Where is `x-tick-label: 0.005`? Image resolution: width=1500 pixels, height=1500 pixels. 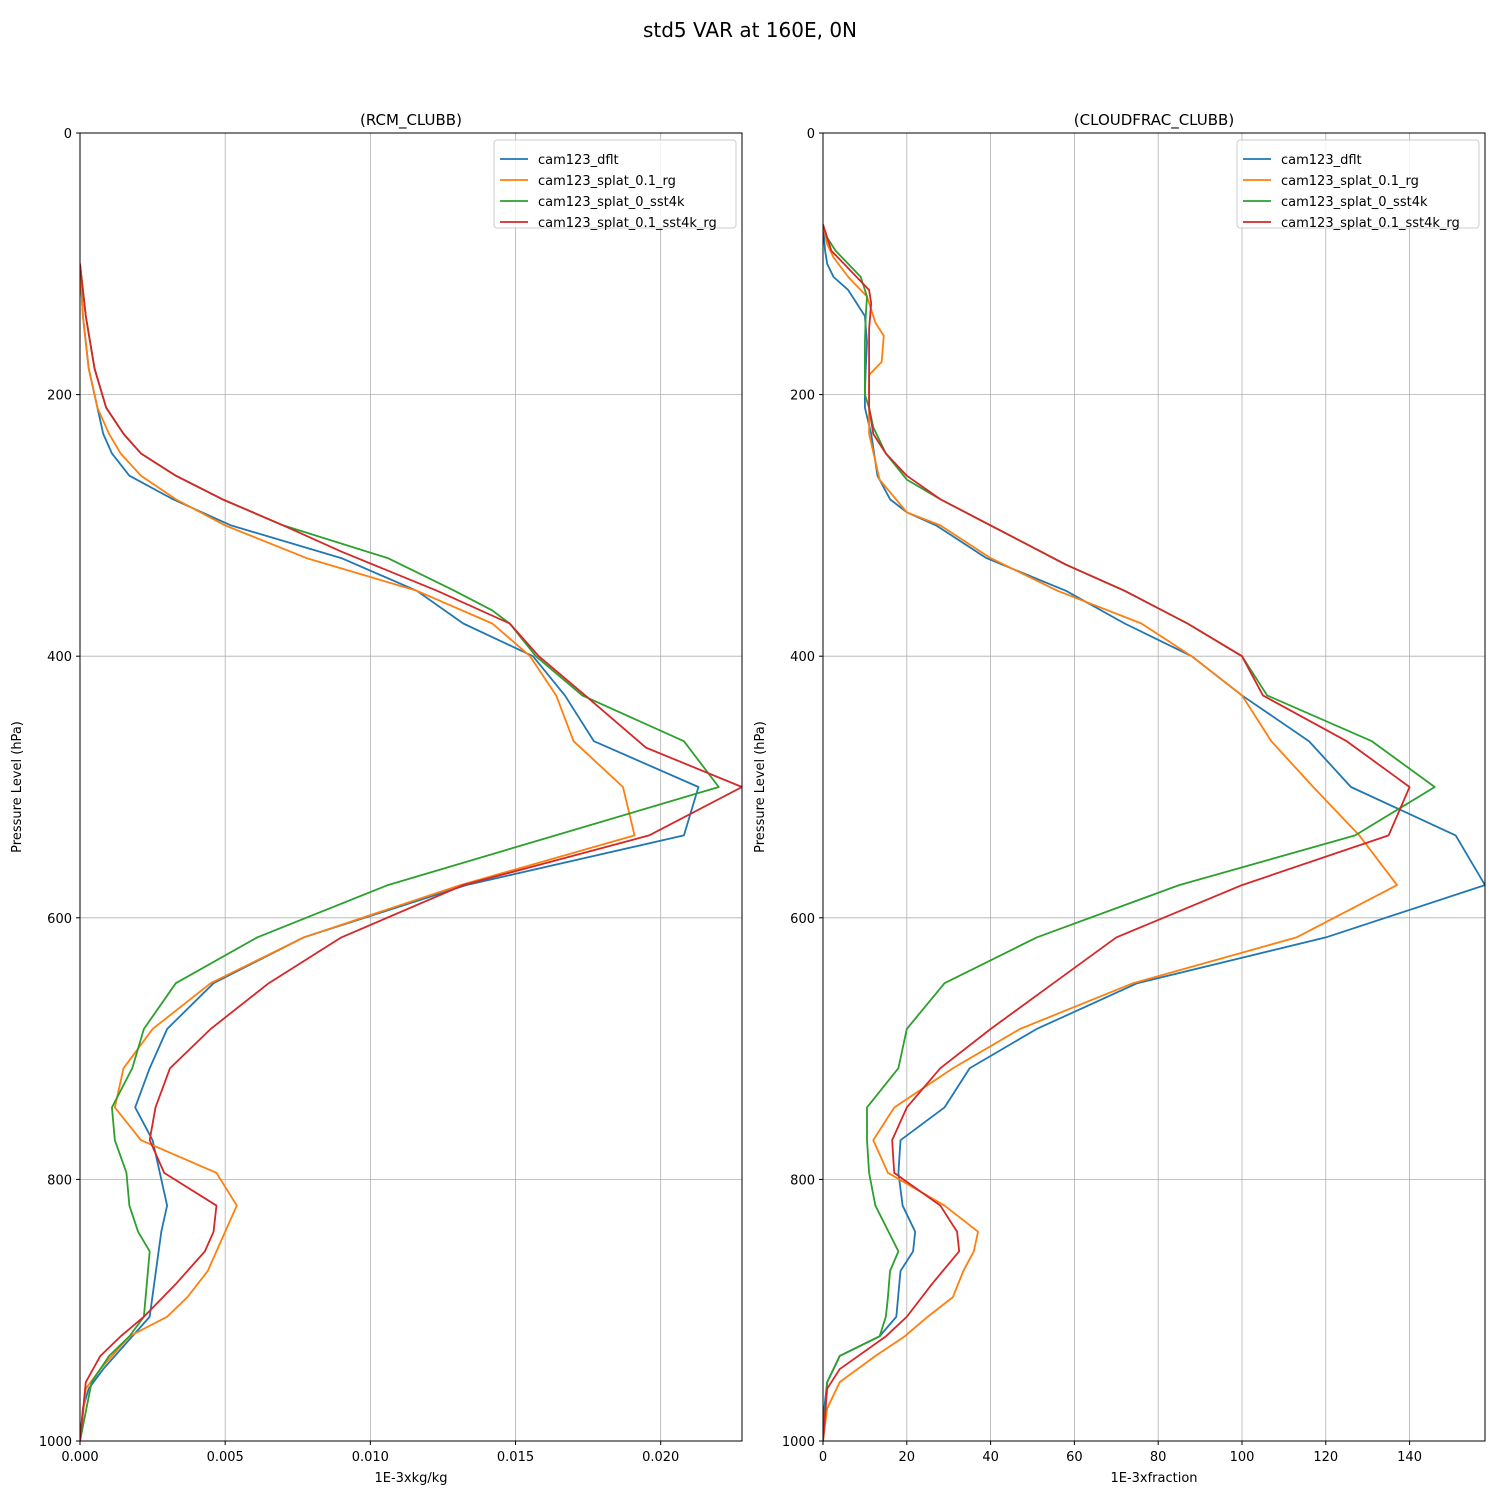
x-tick-label: 0.005 is located at coordinates (225, 1457).